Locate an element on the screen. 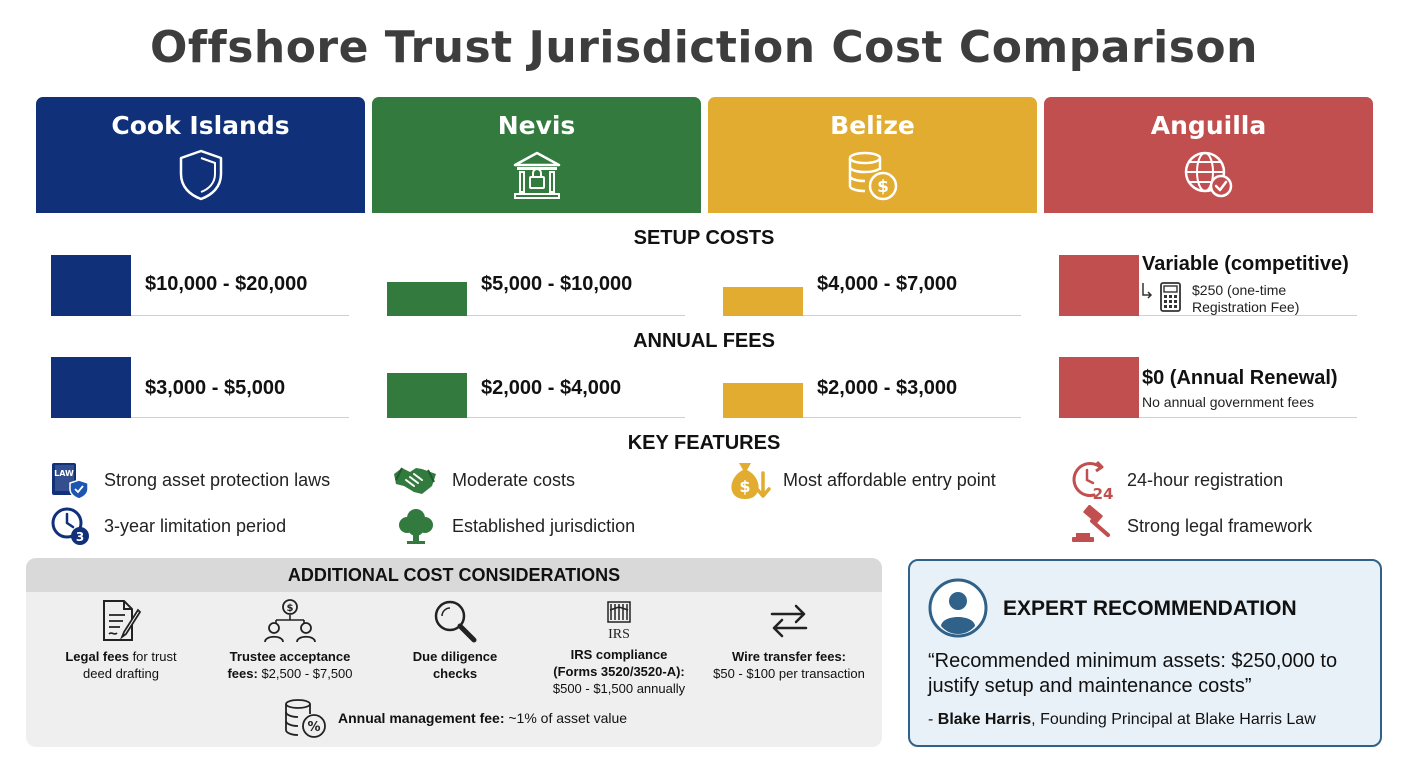 Image resolution: width=1408 pixels, height=768 pixels. setup-cost-cook-islands: $10,000 - $20,000 is located at coordinates (200, 285).